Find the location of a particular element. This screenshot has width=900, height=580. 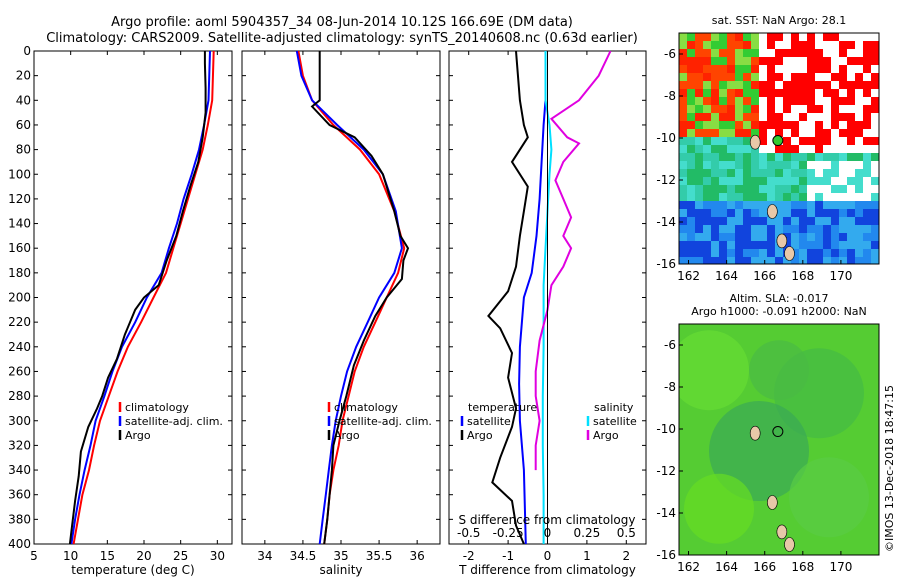

legend-title: temperature is located at coordinates (502, 407).